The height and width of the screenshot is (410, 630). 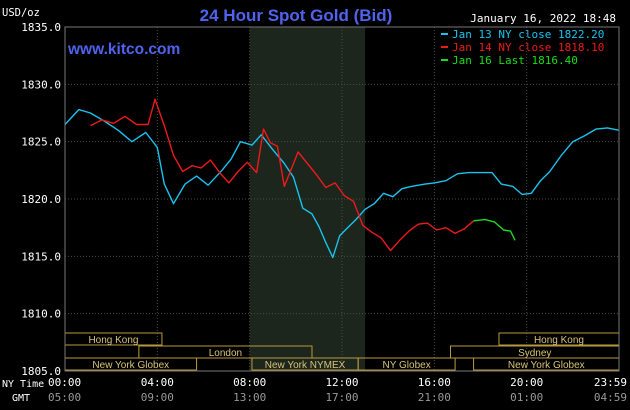 What do you see at coordinates (41, 142) in the screenshot?
I see `y-tick-label: 1825.0` at bounding box center [41, 142].